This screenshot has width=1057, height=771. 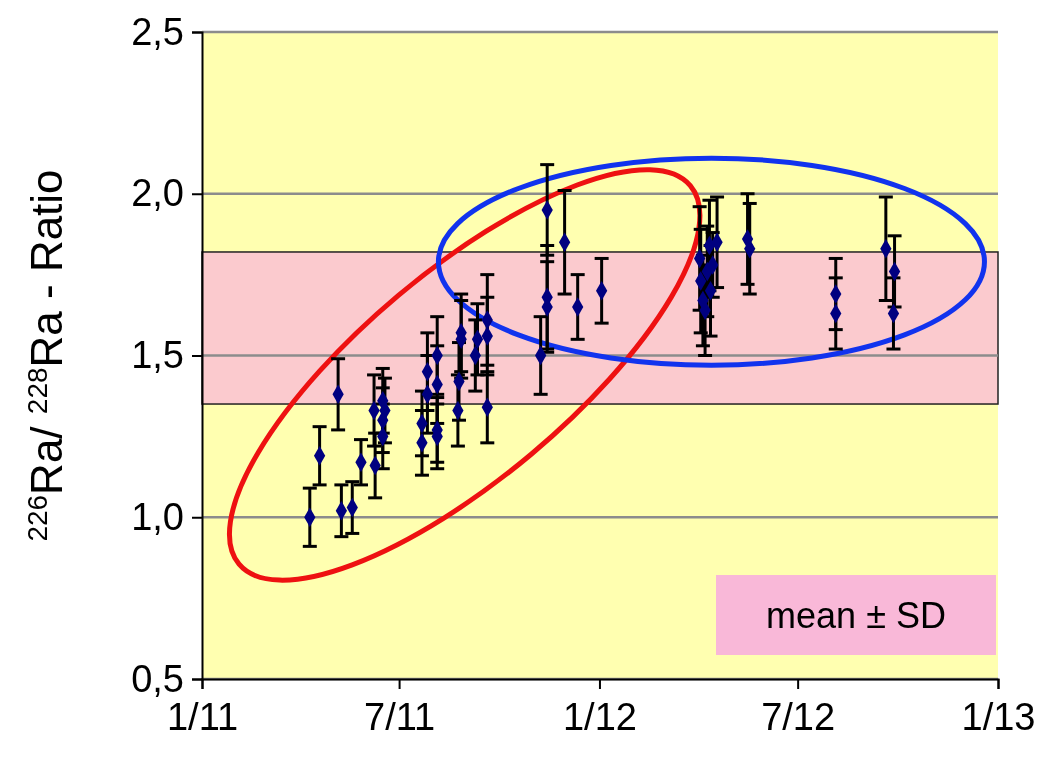 I want to click on x-tick-label: 1/12, so click(x=599, y=716).